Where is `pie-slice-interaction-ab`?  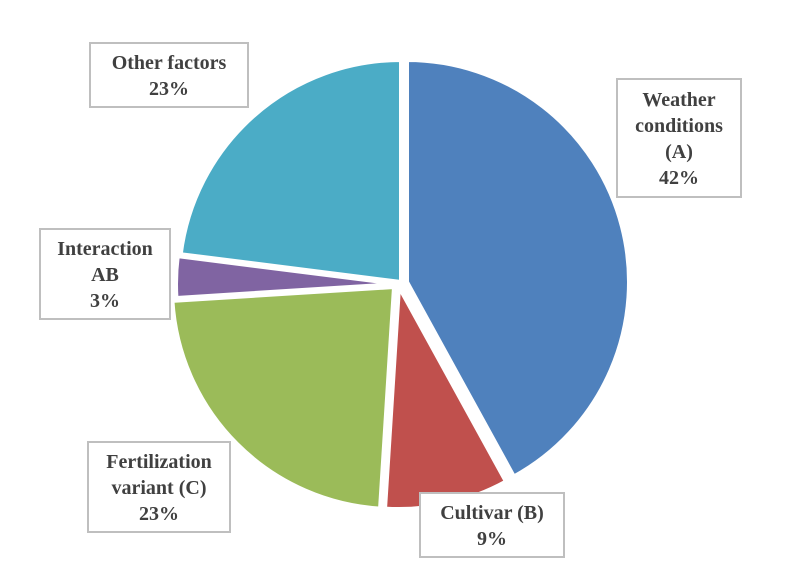
pie-slice-interaction-ab is located at coordinates (287, 277).